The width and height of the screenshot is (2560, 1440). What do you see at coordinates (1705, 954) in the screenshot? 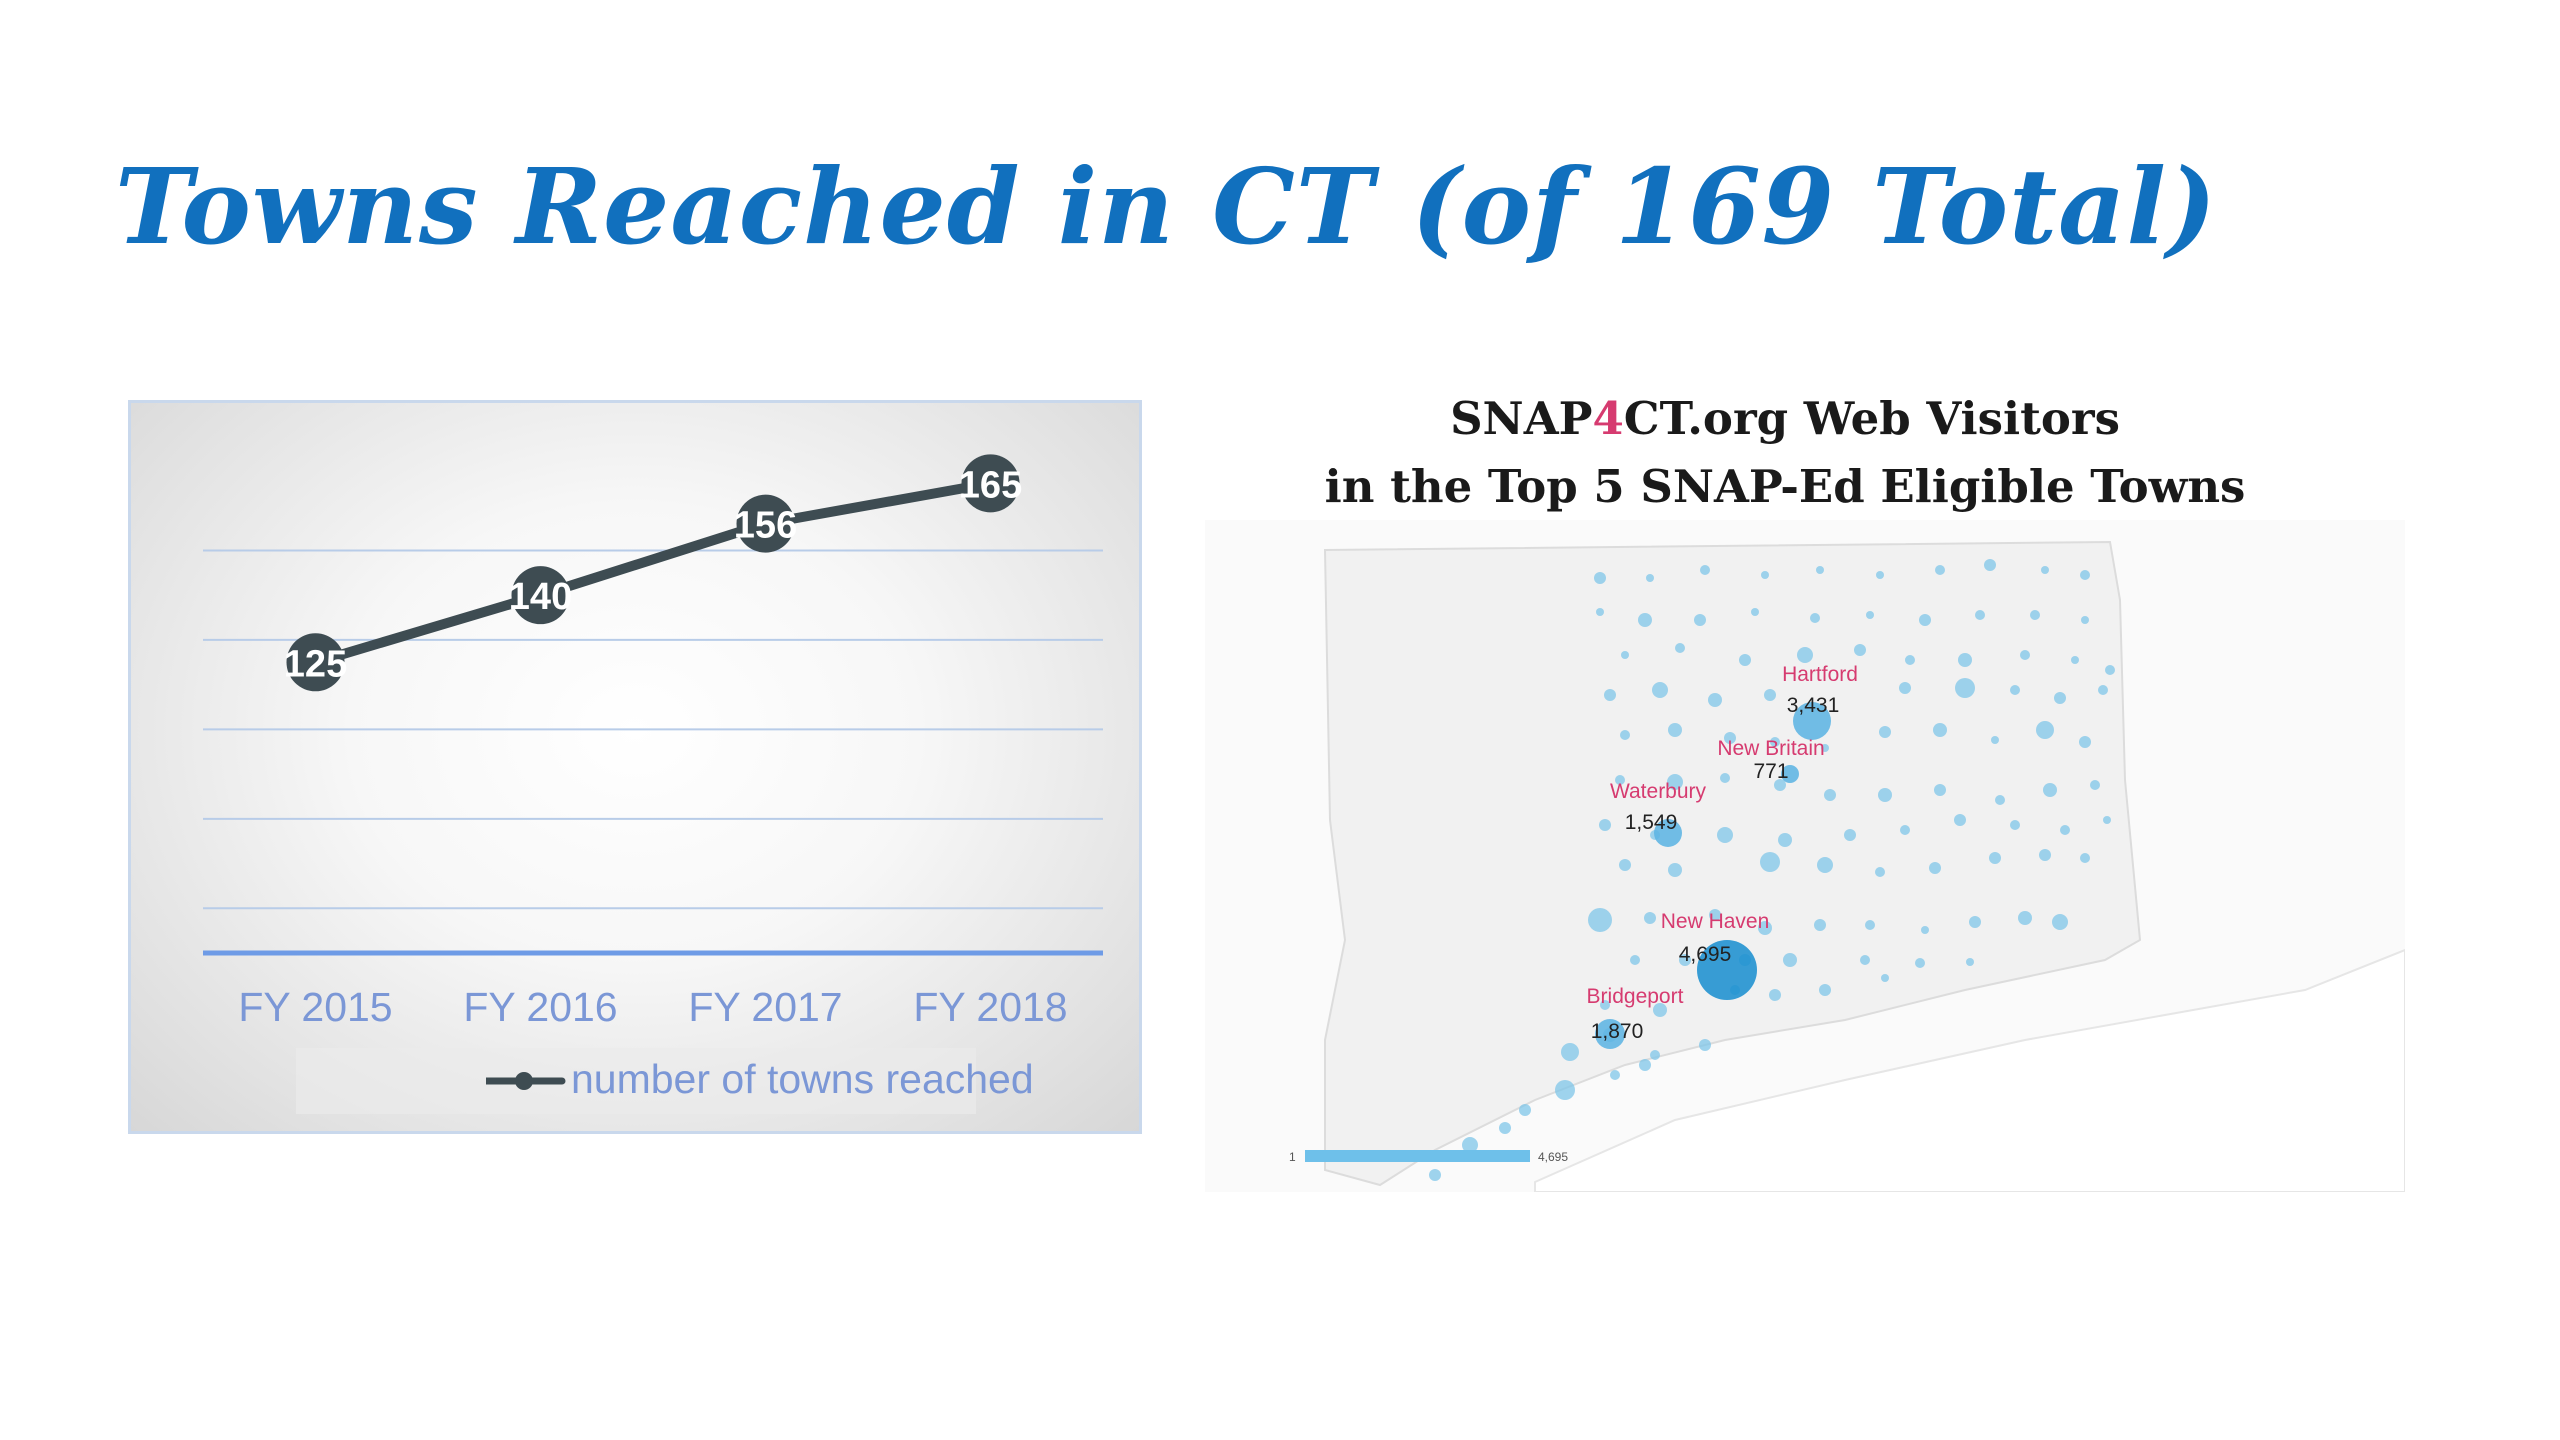
I see `town-value-label: 4,695` at bounding box center [1705, 954].